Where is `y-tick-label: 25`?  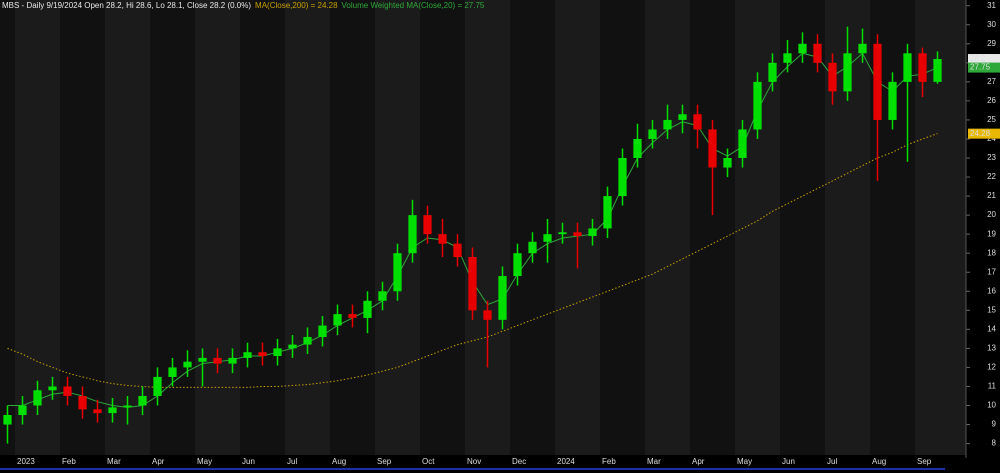 y-tick-label: 25 is located at coordinates (991, 119).